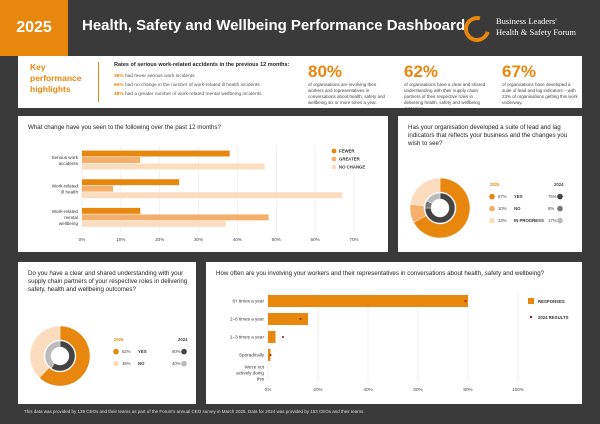 This screenshot has height=424, width=600. I want to click on category-label: Work-related, so click(65, 186).